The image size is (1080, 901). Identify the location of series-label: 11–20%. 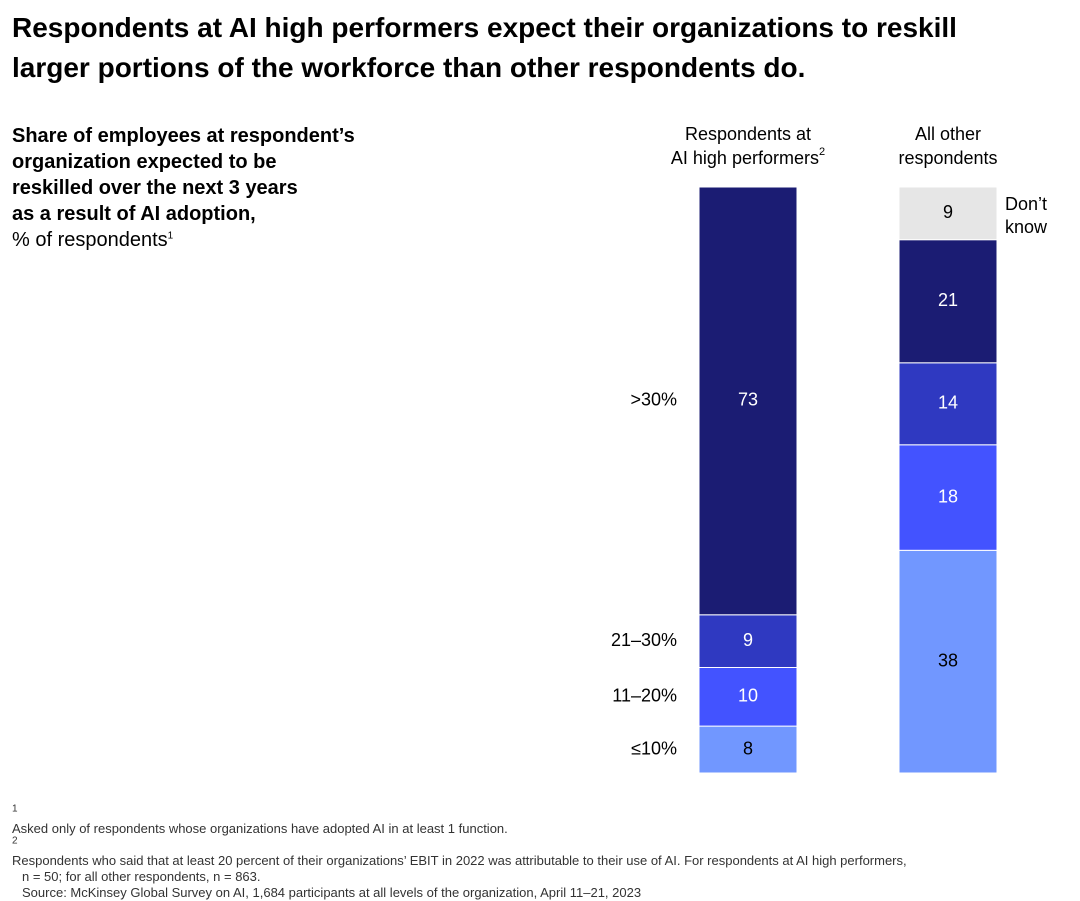
(644, 696).